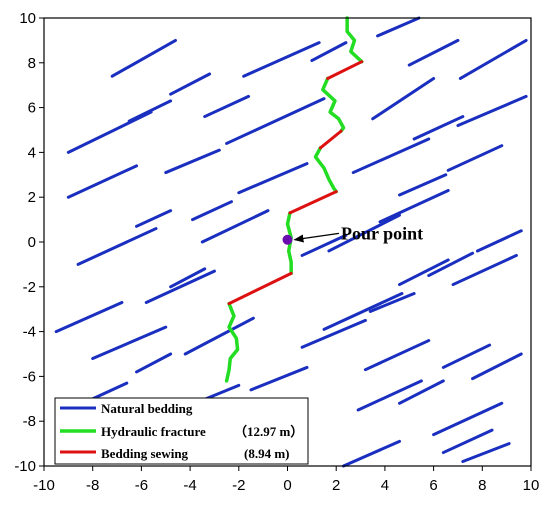 This screenshot has height=510, width=550. What do you see at coordinates (153, 431) in the screenshot?
I see `legend-label-hydraulic-fracture: Hydraulic fracture` at bounding box center [153, 431].